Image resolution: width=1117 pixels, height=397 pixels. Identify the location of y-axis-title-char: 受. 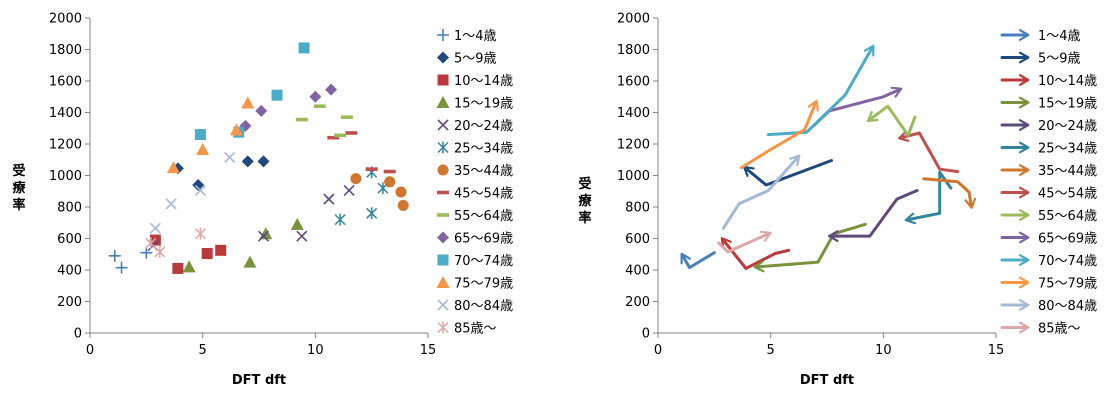
(584, 184).